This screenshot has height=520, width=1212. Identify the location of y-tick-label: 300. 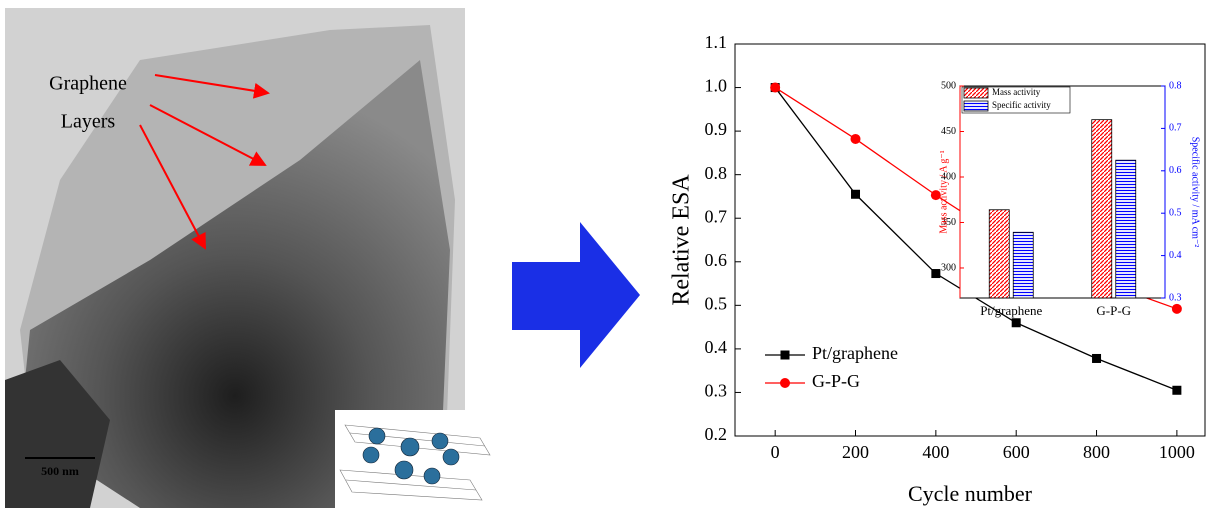
(948, 267).